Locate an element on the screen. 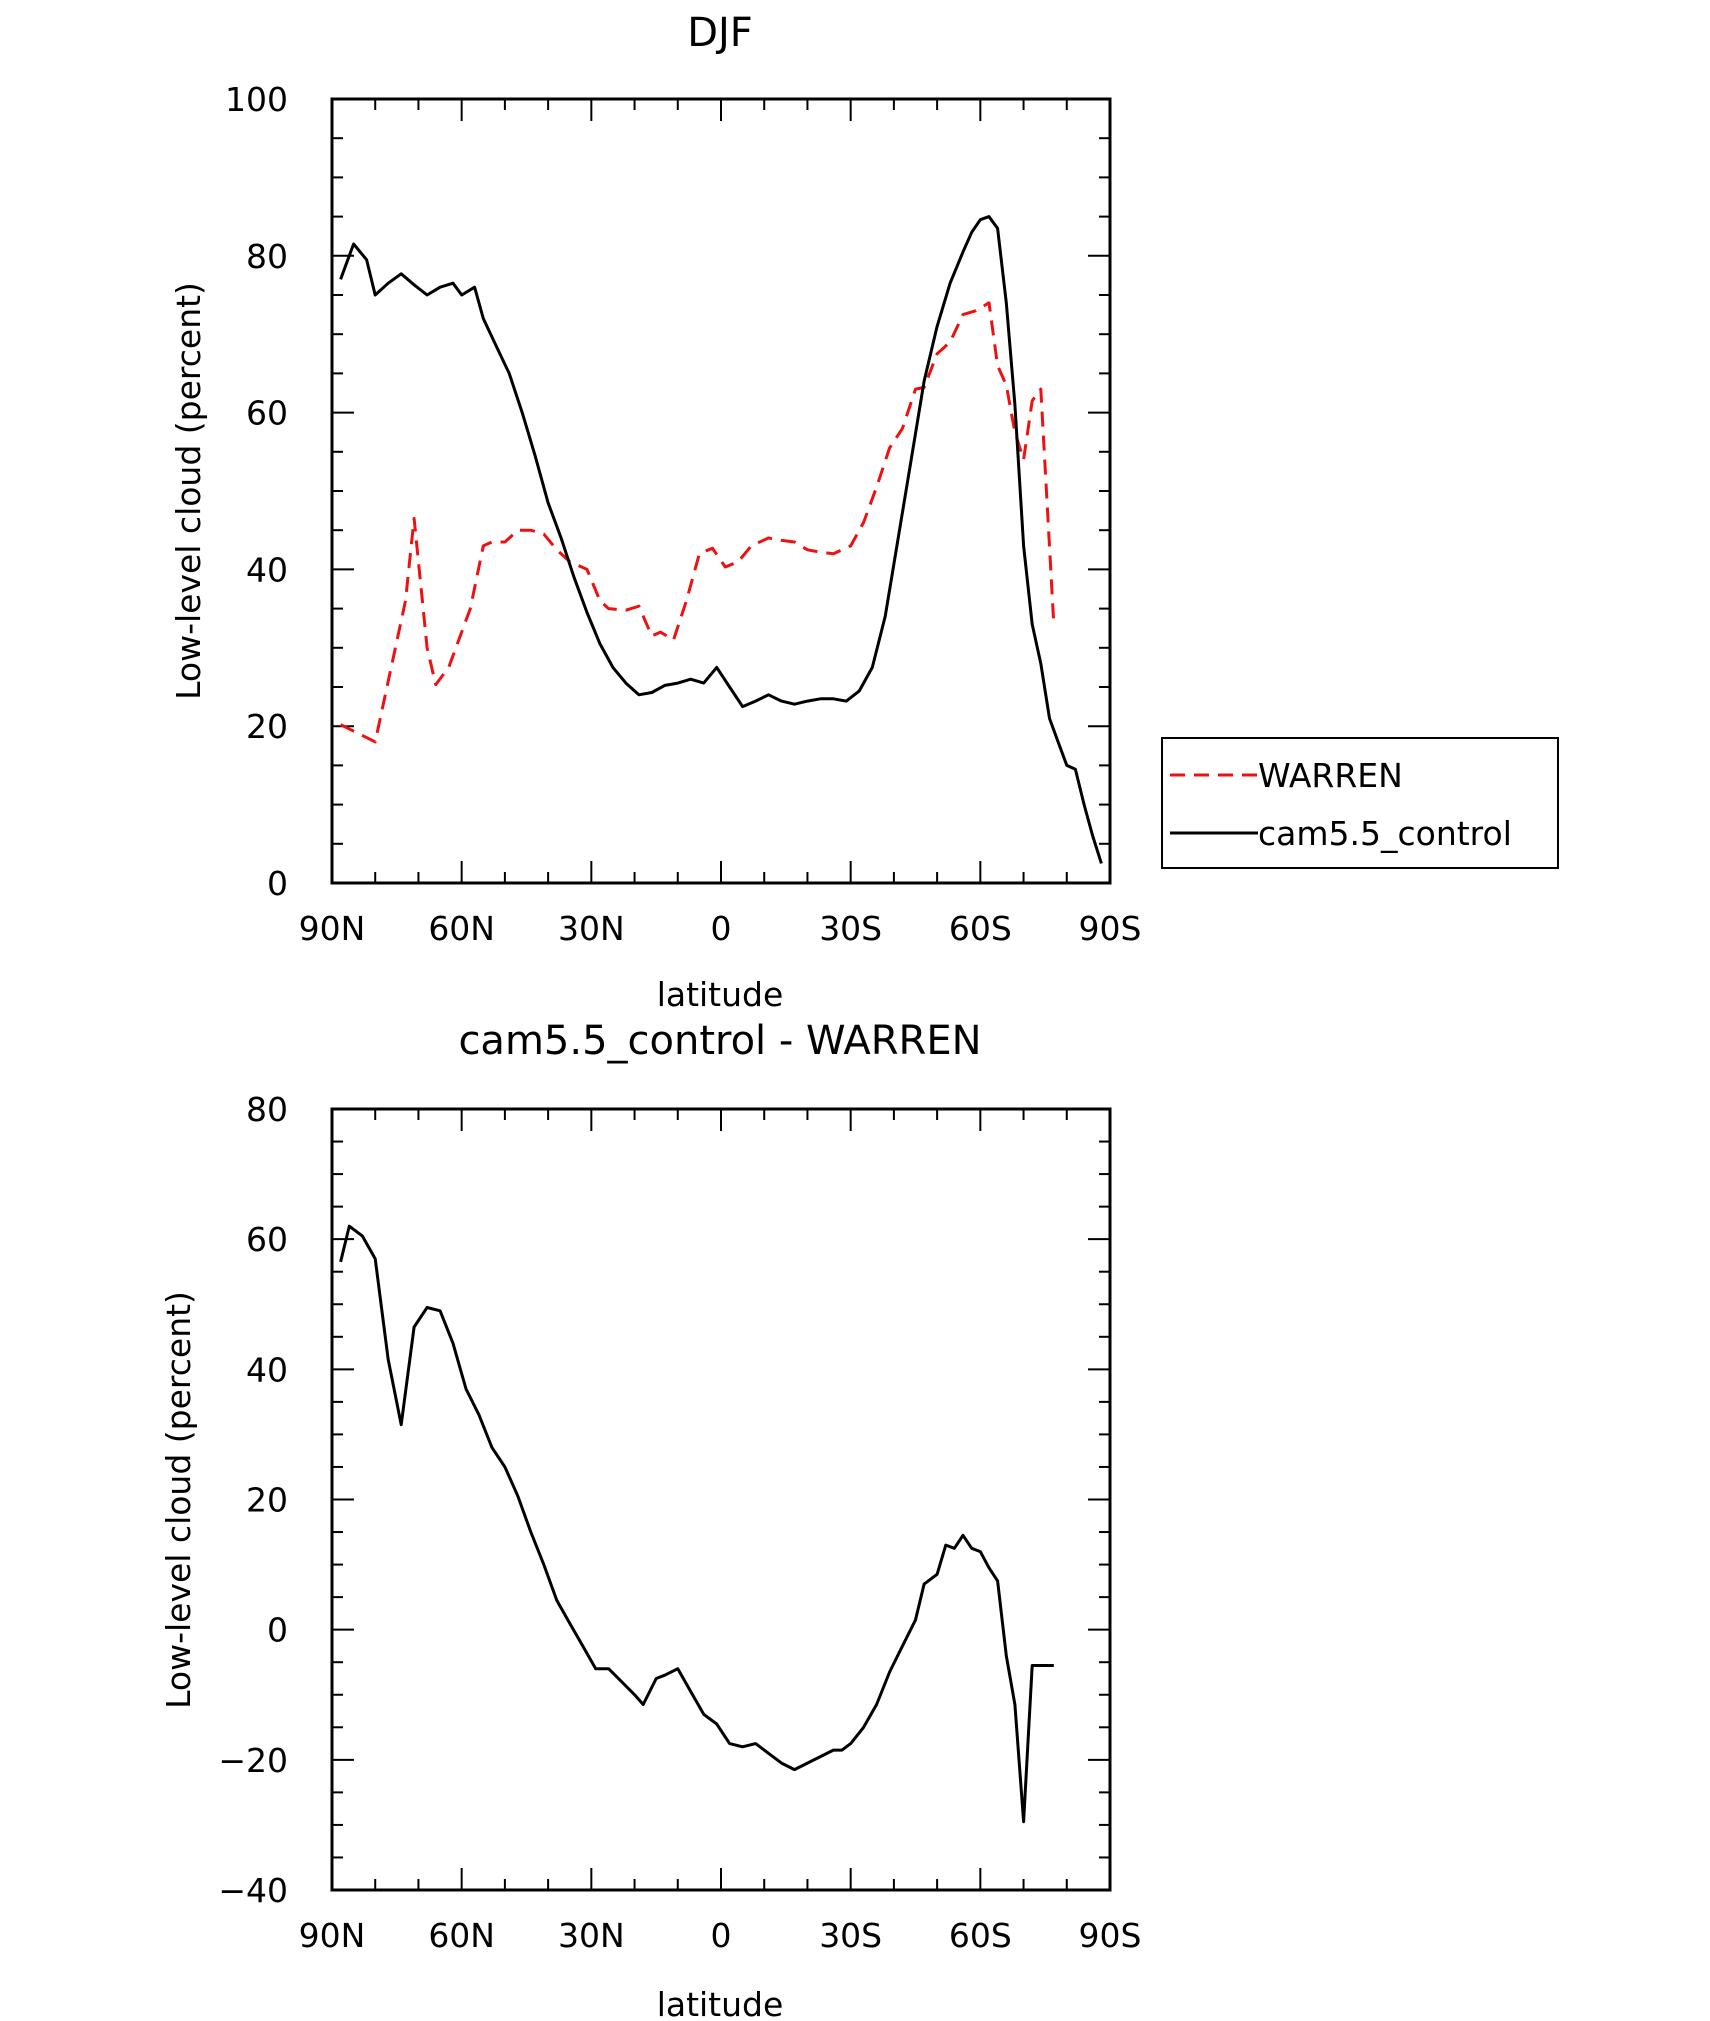 This screenshot has height=2021, width=1710. top-chart-title: DJF is located at coordinates (720, 33).